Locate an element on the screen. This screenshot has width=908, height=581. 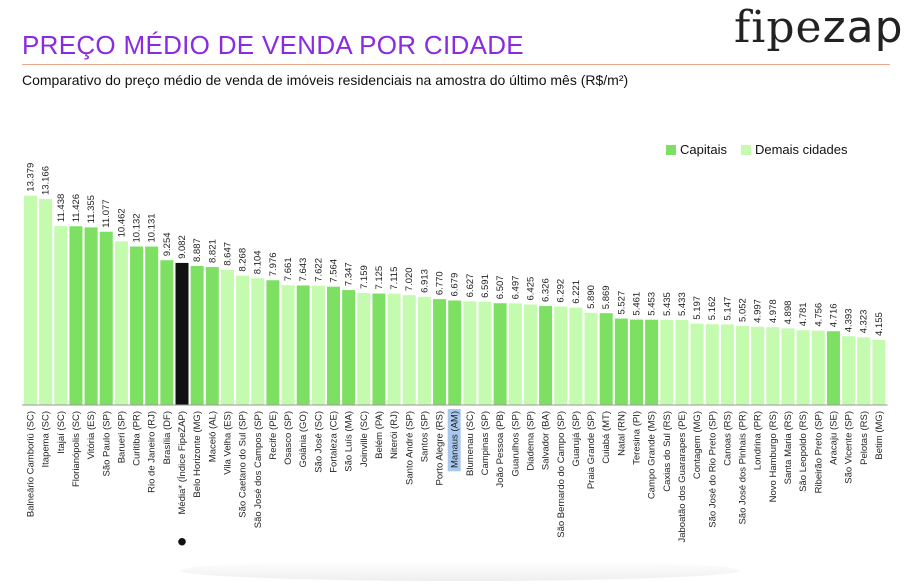
value-label: 9.254 is located at coordinates (167, 244).